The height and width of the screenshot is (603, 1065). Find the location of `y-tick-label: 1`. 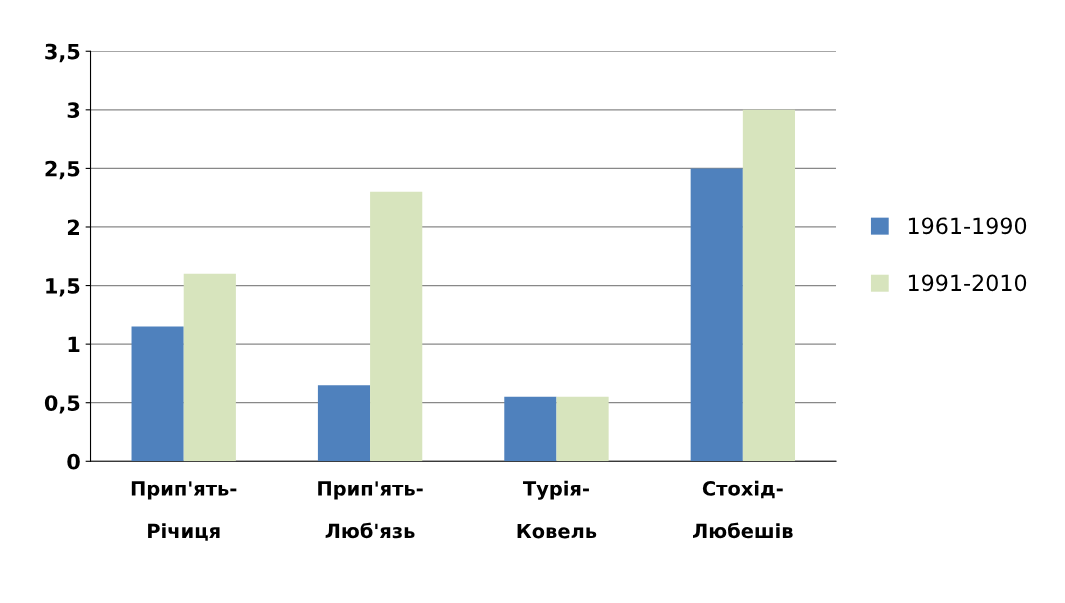

y-tick-label: 1 is located at coordinates (74, 344).